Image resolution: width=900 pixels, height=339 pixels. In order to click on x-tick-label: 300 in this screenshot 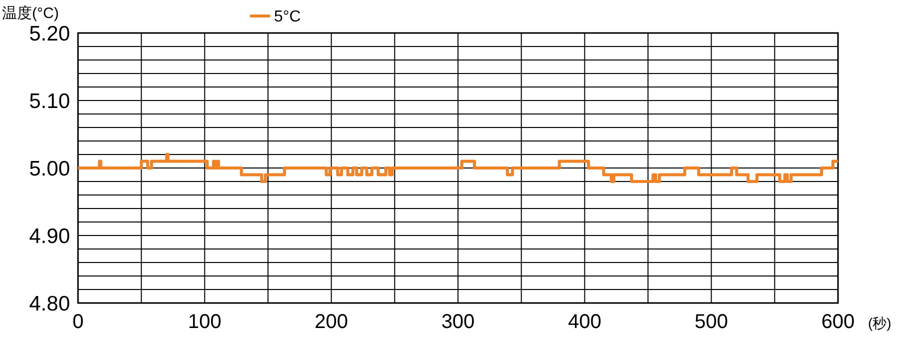, I will do `click(458, 322)`.